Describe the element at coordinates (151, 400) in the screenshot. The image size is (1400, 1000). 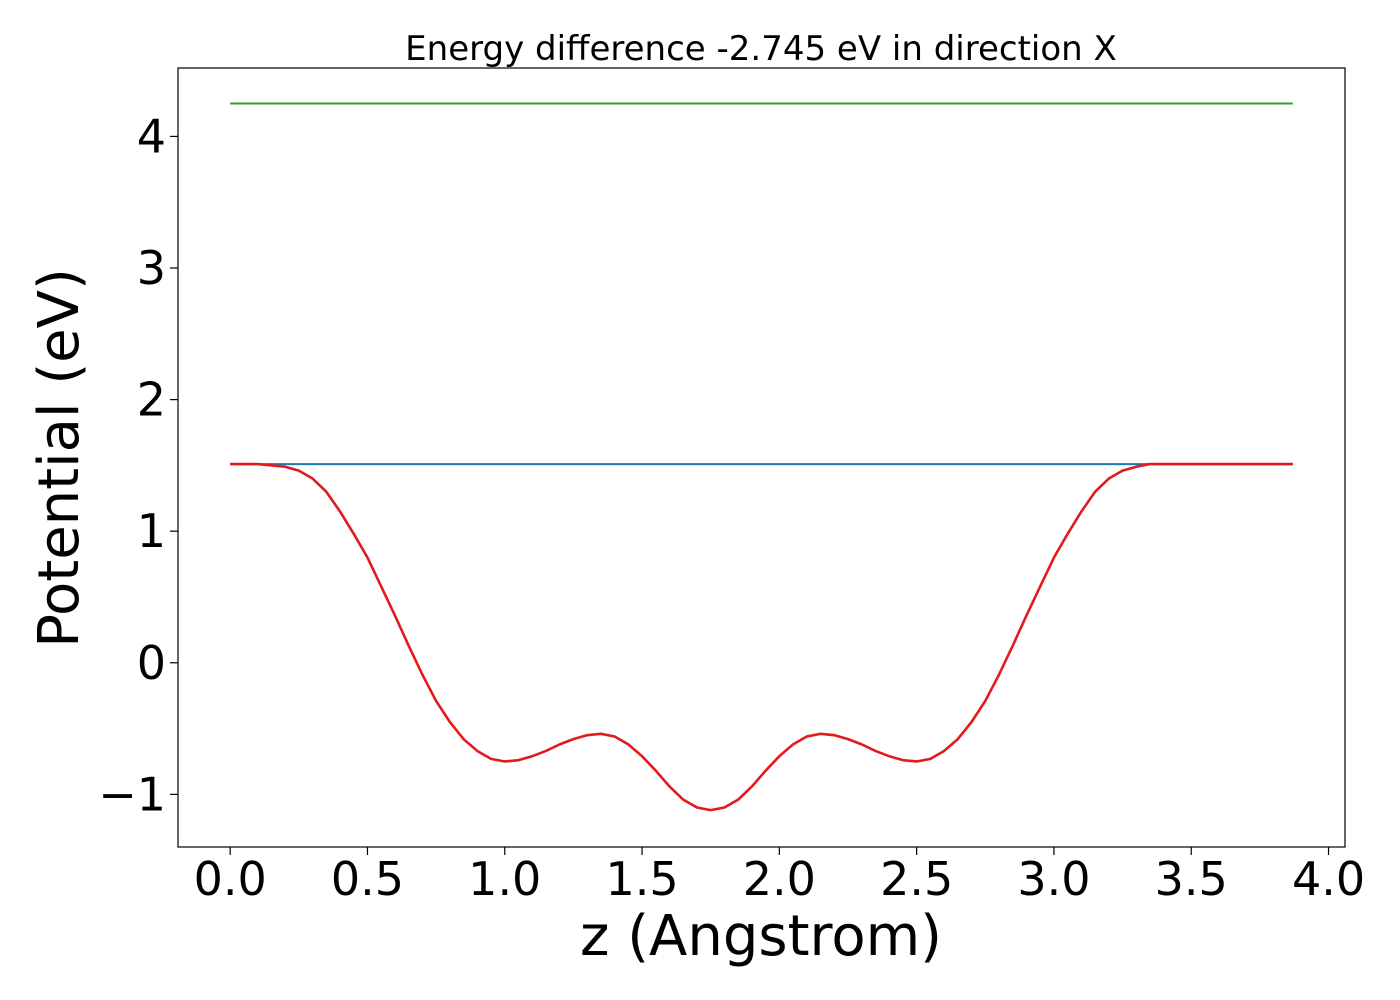
I see `y-tick-label: 2` at that location.